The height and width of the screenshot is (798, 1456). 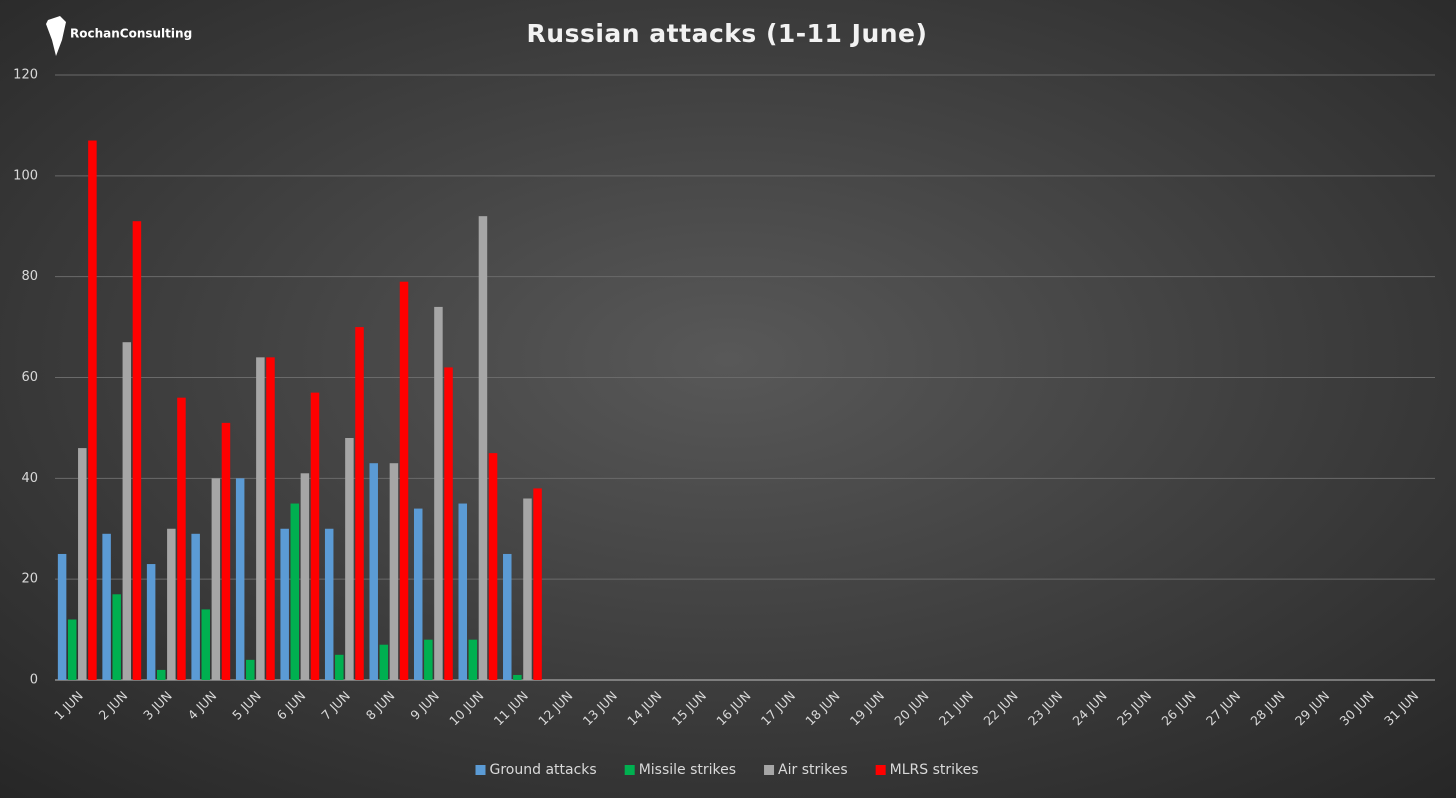 What do you see at coordinates (56, 36) in the screenshot?
I see `logo-icon` at bounding box center [56, 36].